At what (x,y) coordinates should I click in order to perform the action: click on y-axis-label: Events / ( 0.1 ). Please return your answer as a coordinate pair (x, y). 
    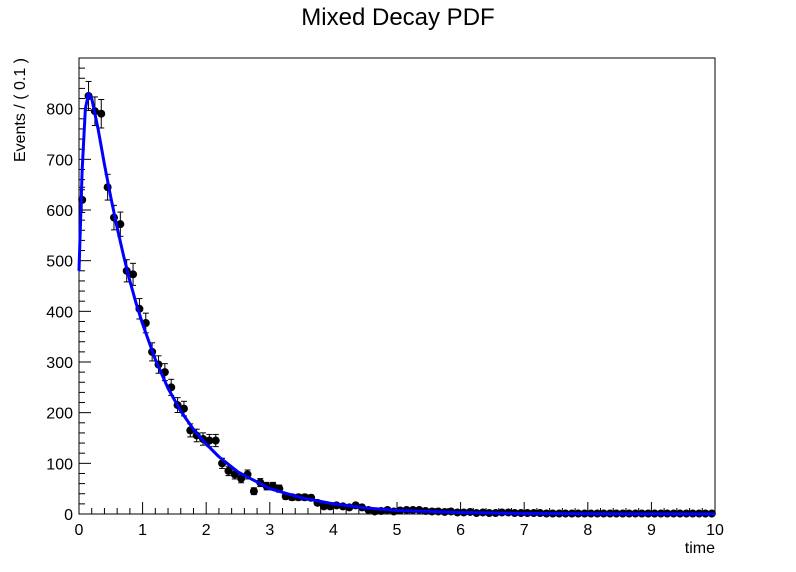
    Looking at the image, I should click on (20, 110).